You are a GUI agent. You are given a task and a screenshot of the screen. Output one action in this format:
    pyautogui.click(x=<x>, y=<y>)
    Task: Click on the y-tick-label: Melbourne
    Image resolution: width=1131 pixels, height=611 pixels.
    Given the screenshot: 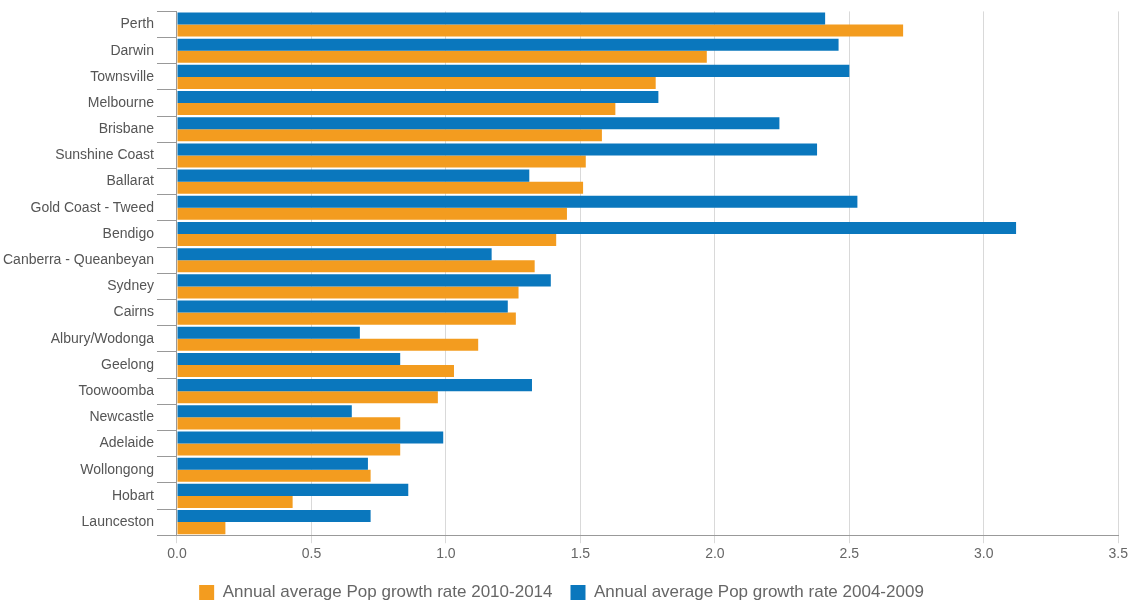 What is the action you would take?
    pyautogui.click(x=121, y=101)
    